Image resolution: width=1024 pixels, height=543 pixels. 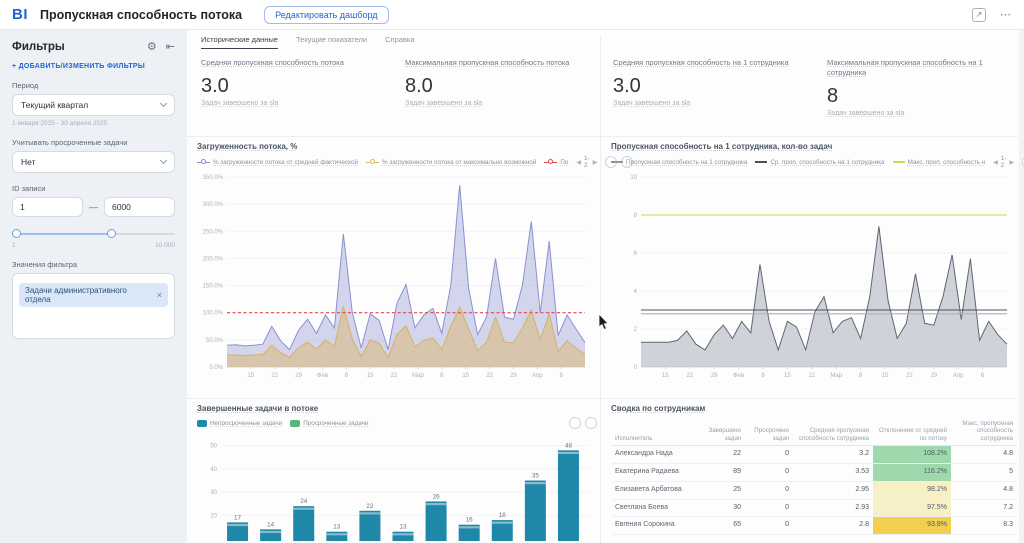 What do you see at coordinates (503, 515) in the screenshot?
I see `svg-text: 18` at bounding box center [503, 515].